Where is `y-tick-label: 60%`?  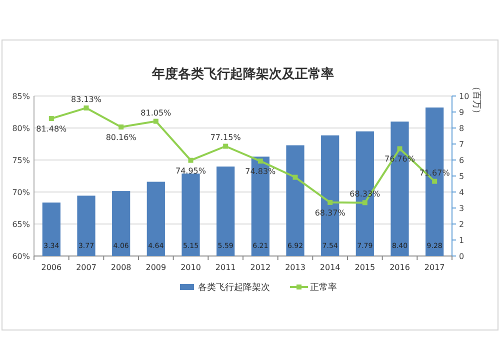
y-tick-label: 60% is located at coordinates (21, 256).